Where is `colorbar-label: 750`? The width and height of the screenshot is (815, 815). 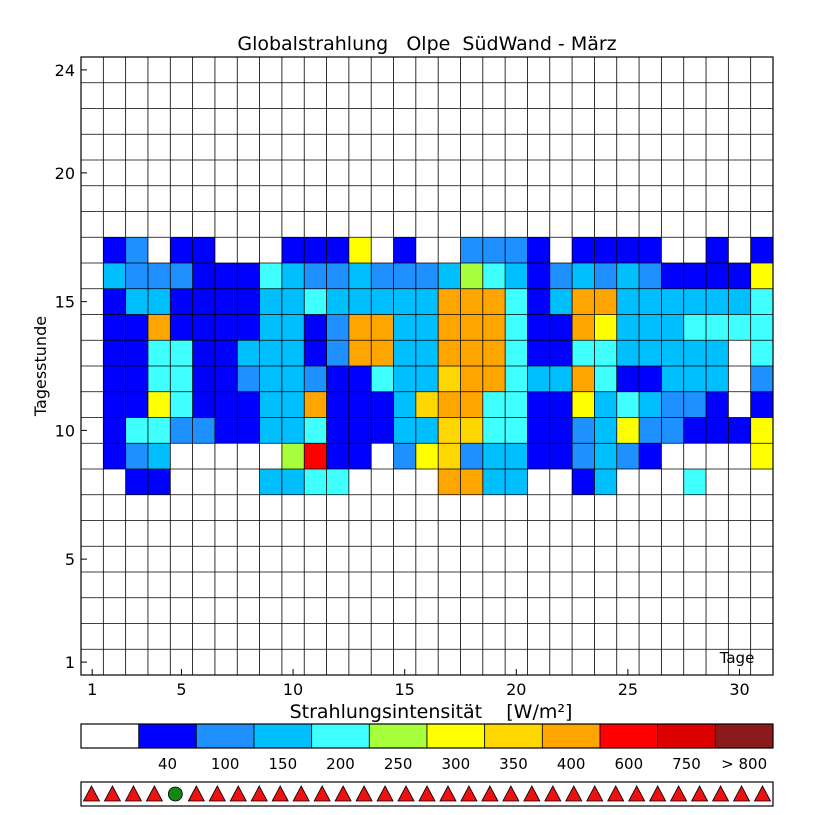
colorbar-label: 750 is located at coordinates (686, 764).